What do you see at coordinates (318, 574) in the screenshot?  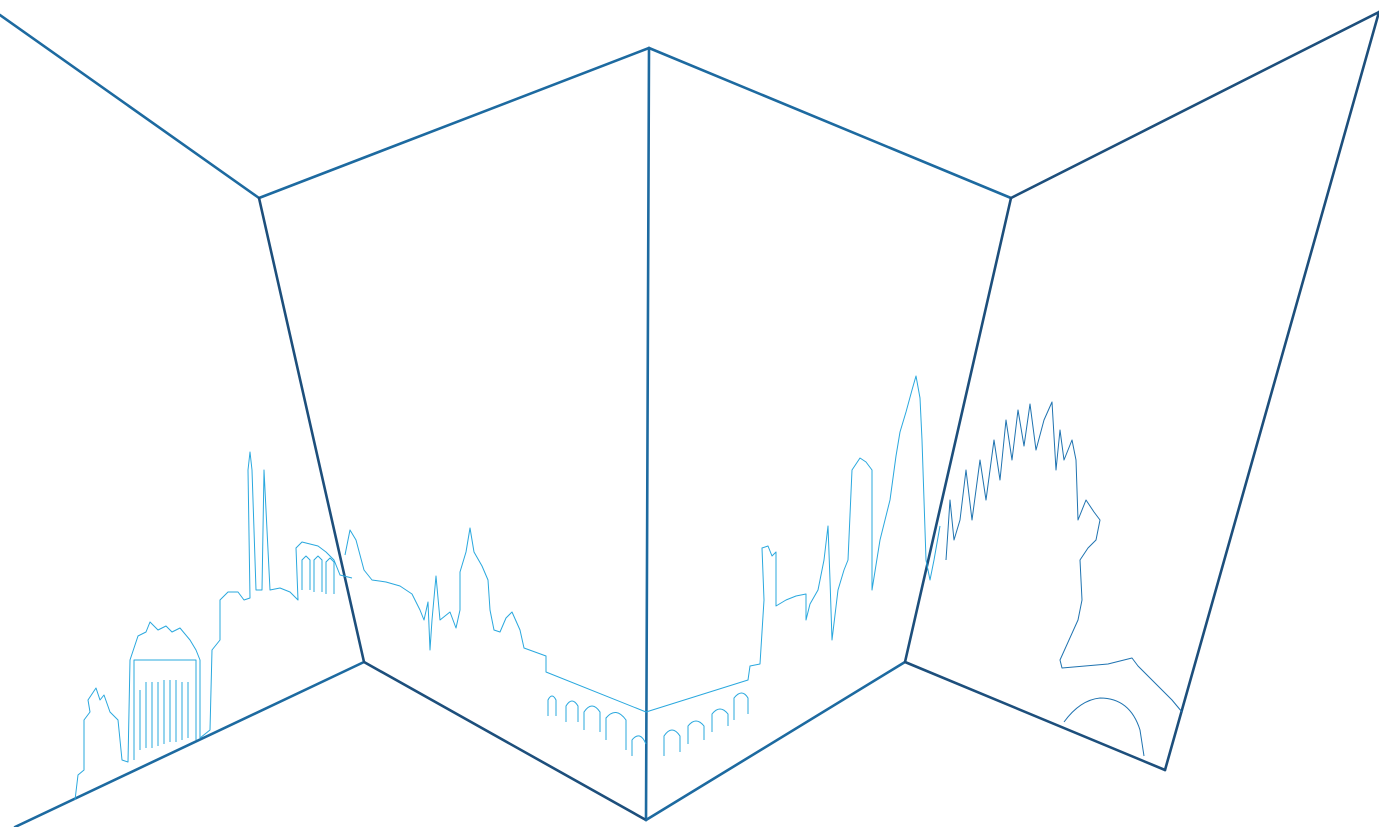 I see `arches` at bounding box center [318, 574].